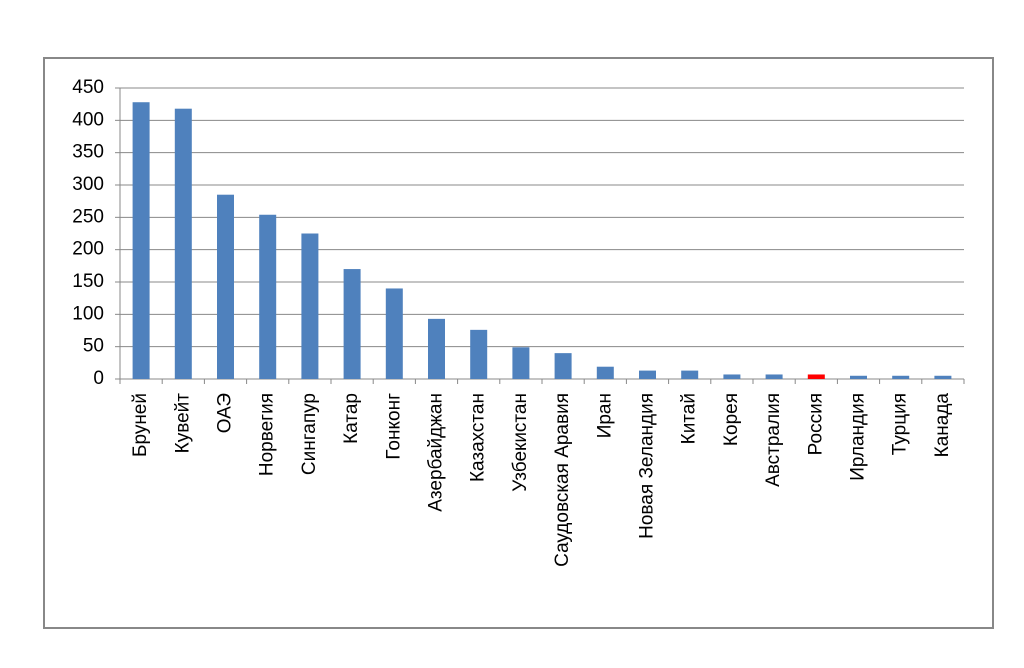 The image size is (1024, 668). I want to click on x-tick-label: Иран, so click(604, 415).